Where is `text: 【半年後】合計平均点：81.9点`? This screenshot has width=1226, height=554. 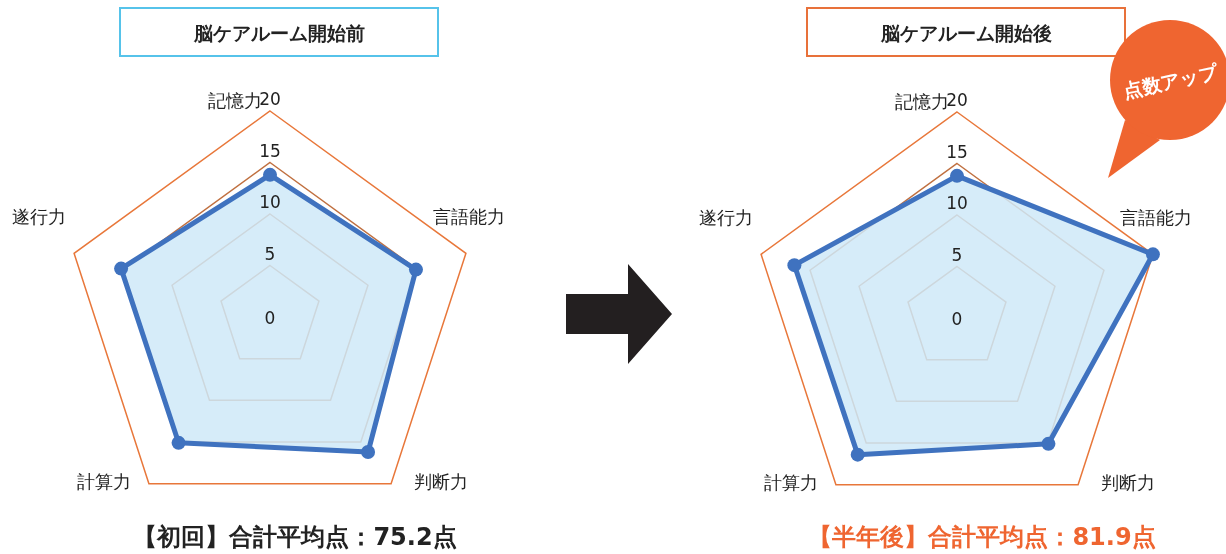 text: 【半年後】合計平均点：81.9点 is located at coordinates (982, 537).